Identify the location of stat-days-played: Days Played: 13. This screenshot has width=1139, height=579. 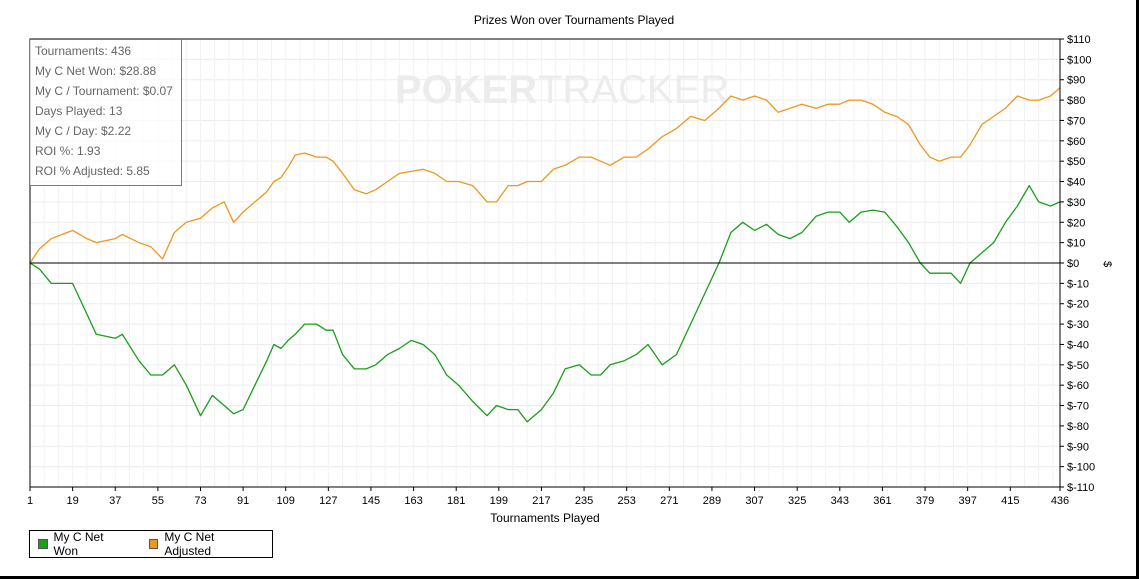
(79, 111).